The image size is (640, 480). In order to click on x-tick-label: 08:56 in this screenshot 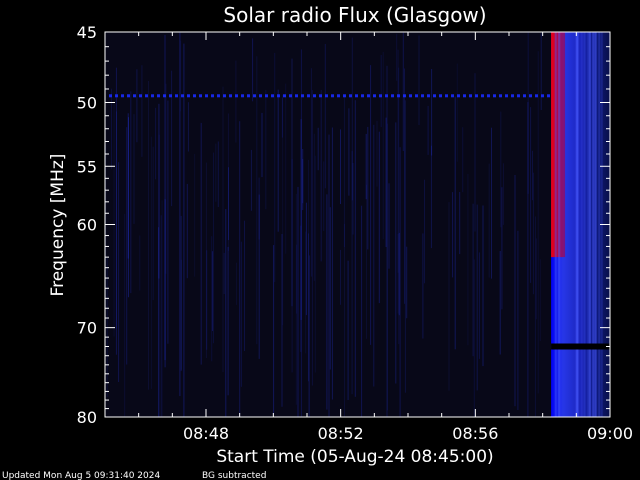, I will do `click(475, 433)`.